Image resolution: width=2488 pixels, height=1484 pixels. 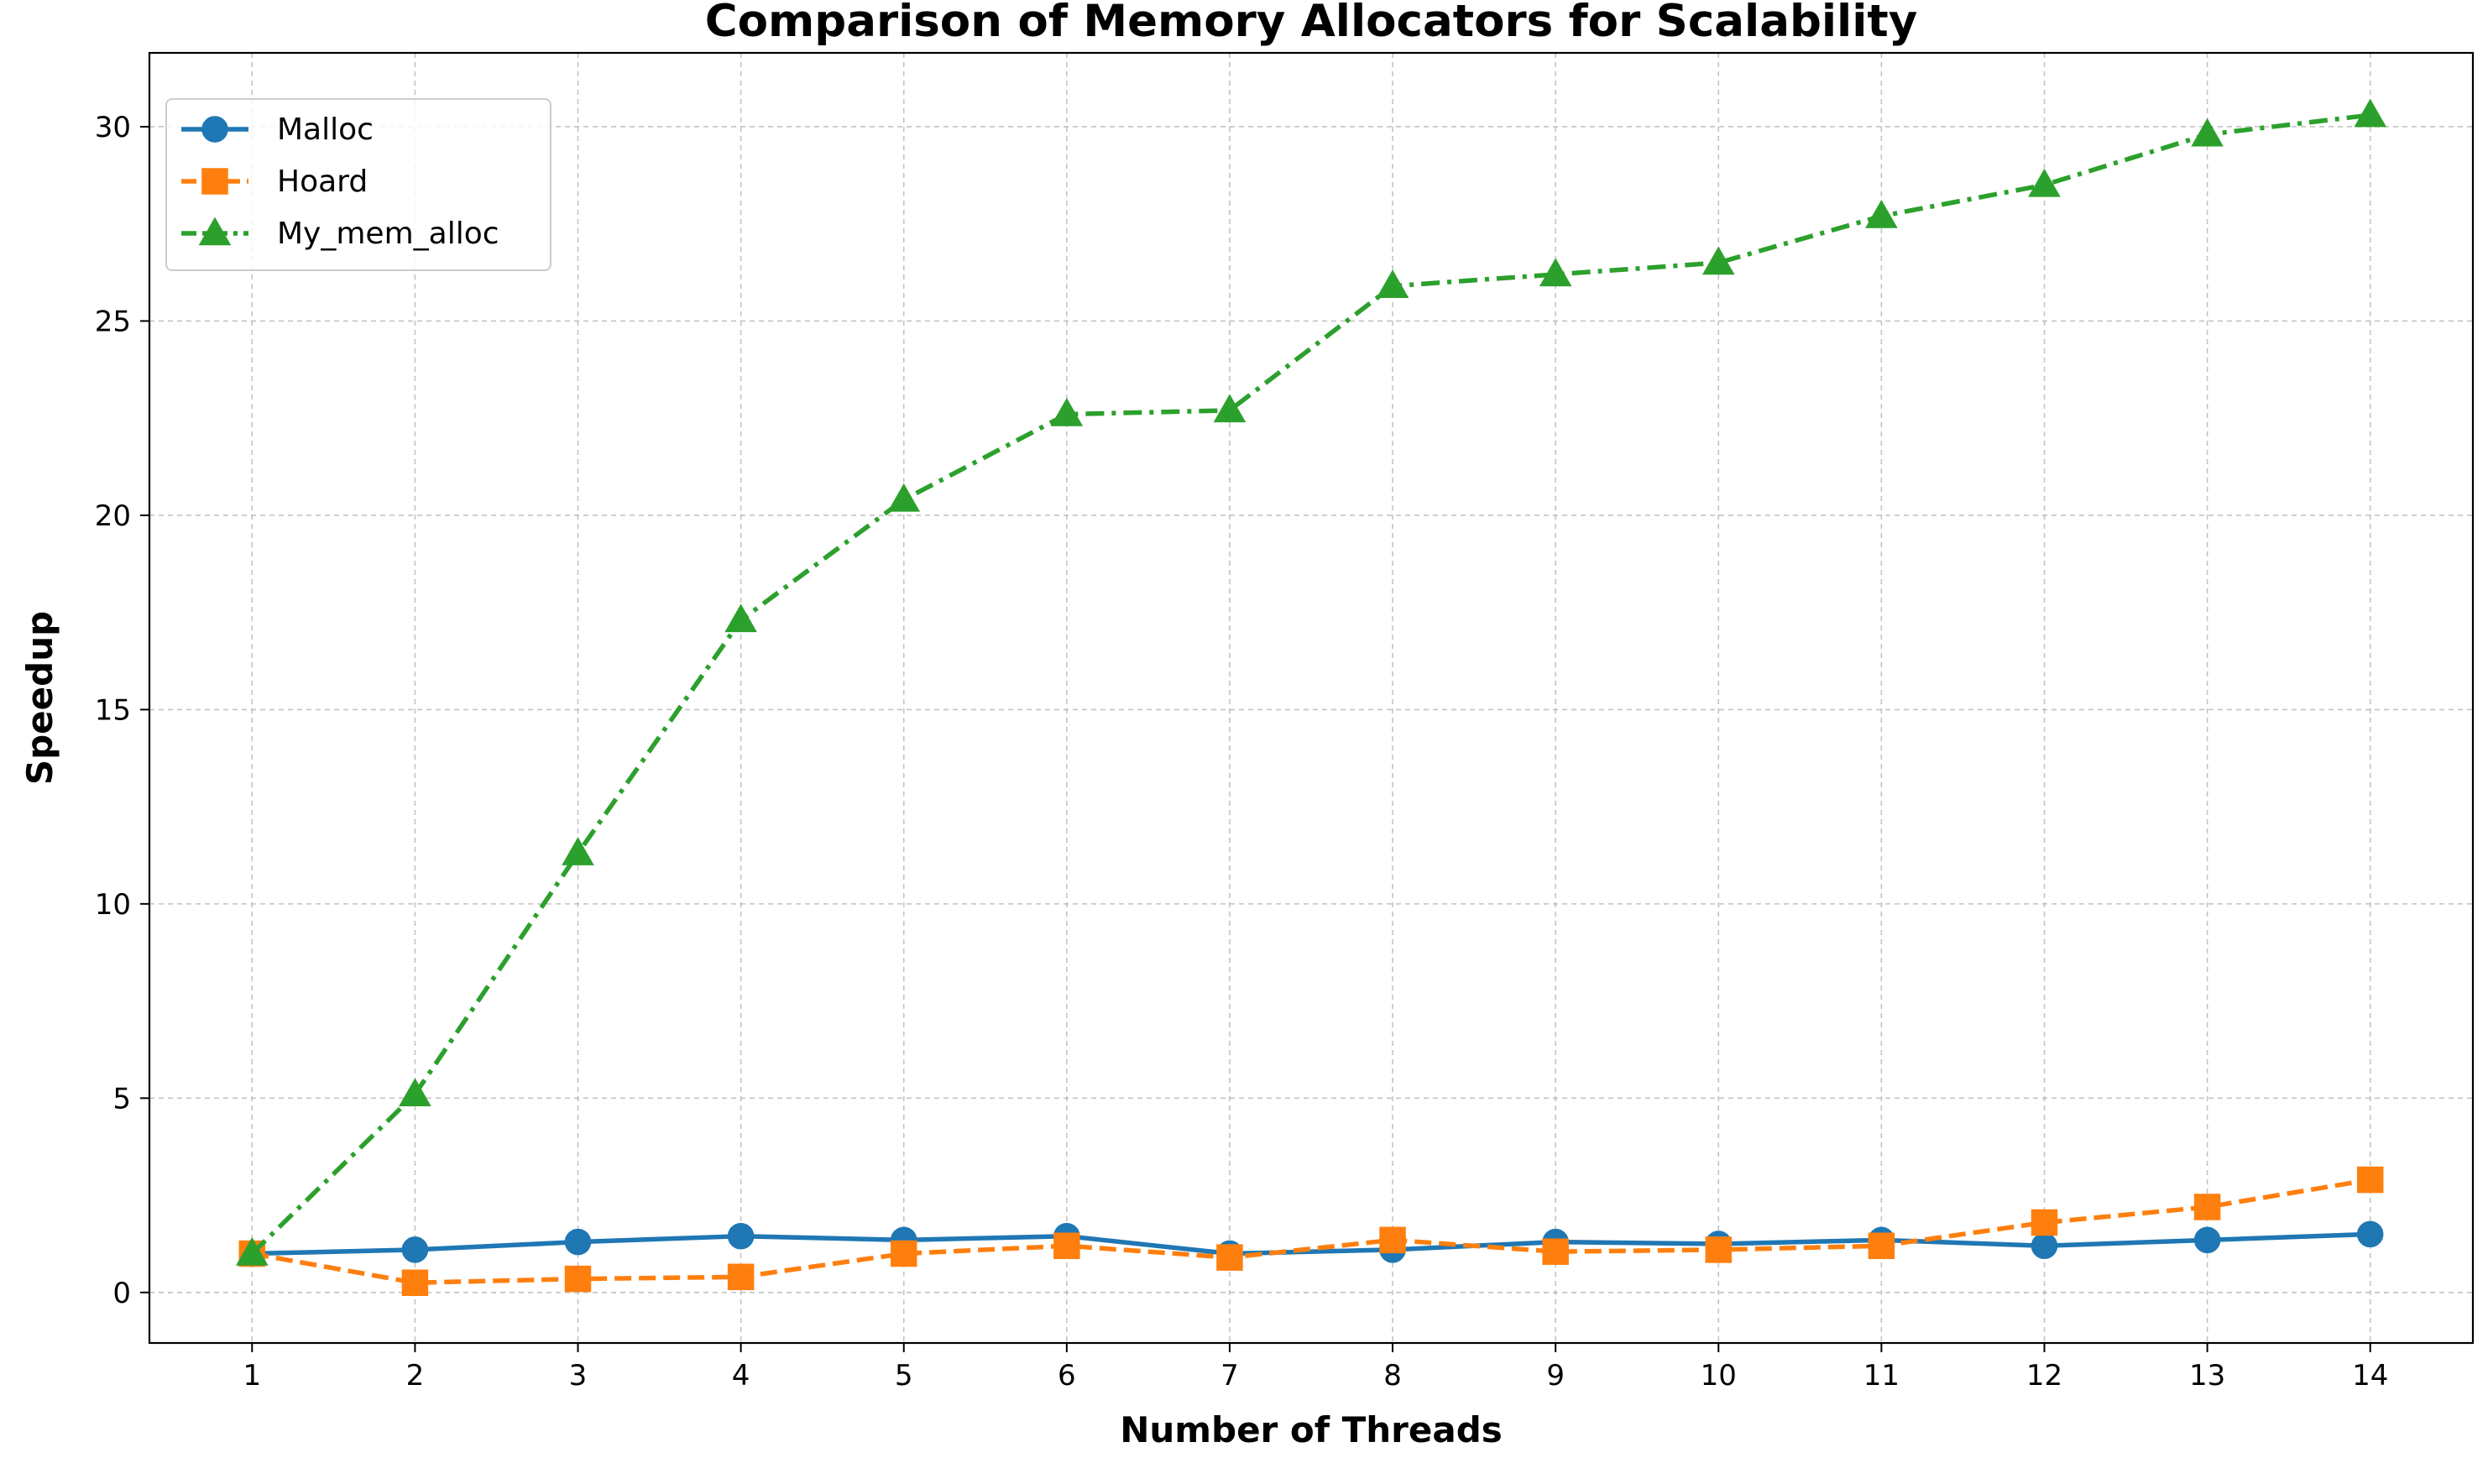 What do you see at coordinates (1311, 1429) in the screenshot?
I see `x-axis-label: Number of Threads` at bounding box center [1311, 1429].